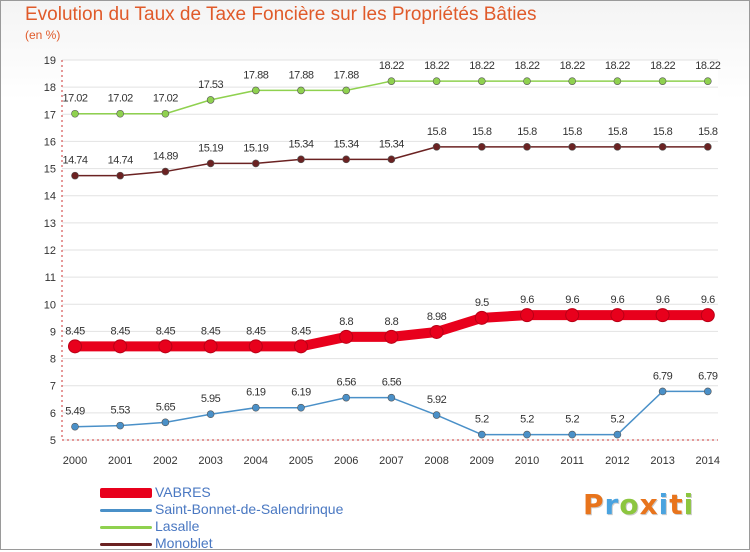 The image size is (750, 552). I want to click on y-tick-label: 11, so click(50, 278).